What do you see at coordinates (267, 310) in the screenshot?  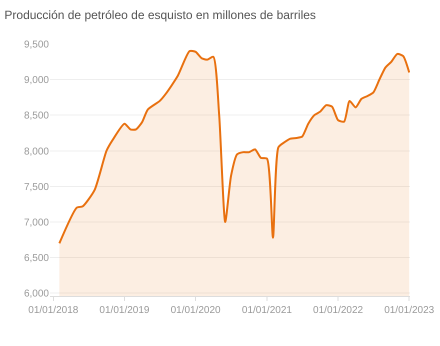 I see `x-tick-label: 01/01/2021` at bounding box center [267, 310].